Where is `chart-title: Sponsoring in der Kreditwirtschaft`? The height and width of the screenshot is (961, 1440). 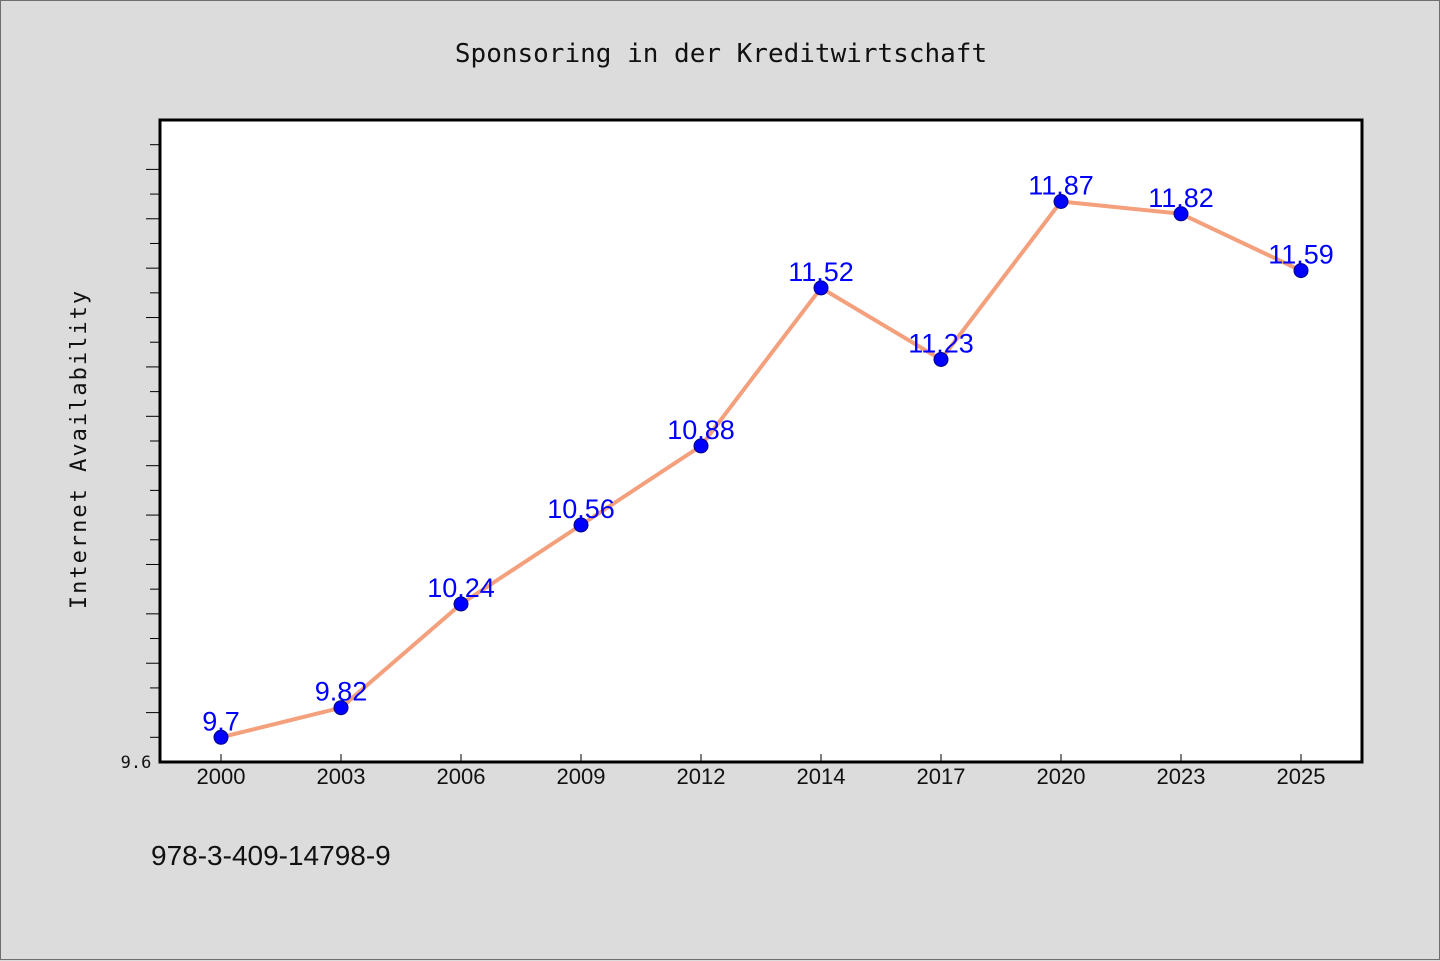
chart-title: Sponsoring in der Kreditwirtschaft is located at coordinates (721, 54).